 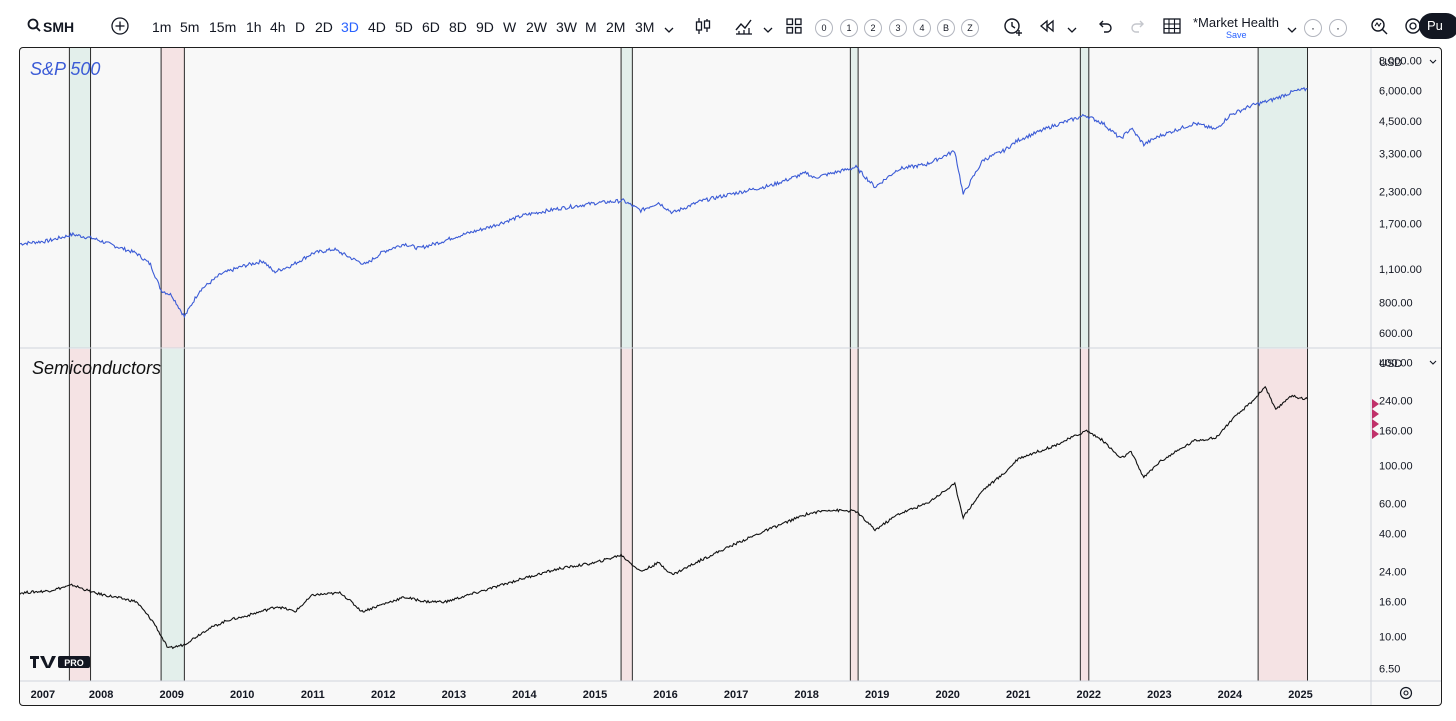 I want to click on undo-icon, so click(x=1105, y=28).